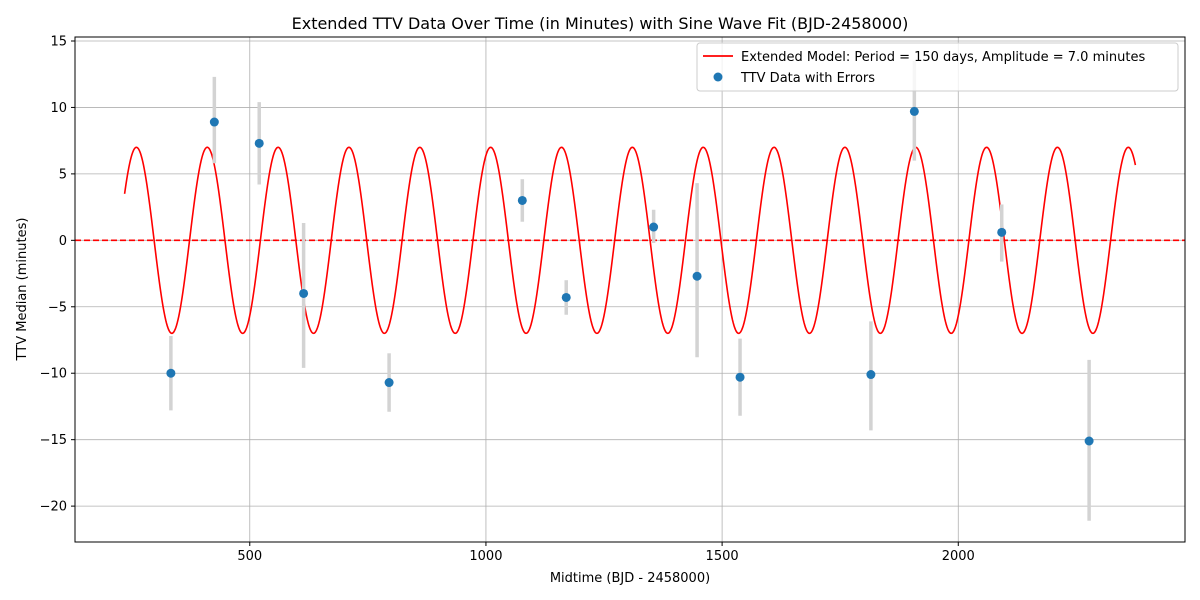  I want to click on x-tick-label: 2000, so click(958, 556).